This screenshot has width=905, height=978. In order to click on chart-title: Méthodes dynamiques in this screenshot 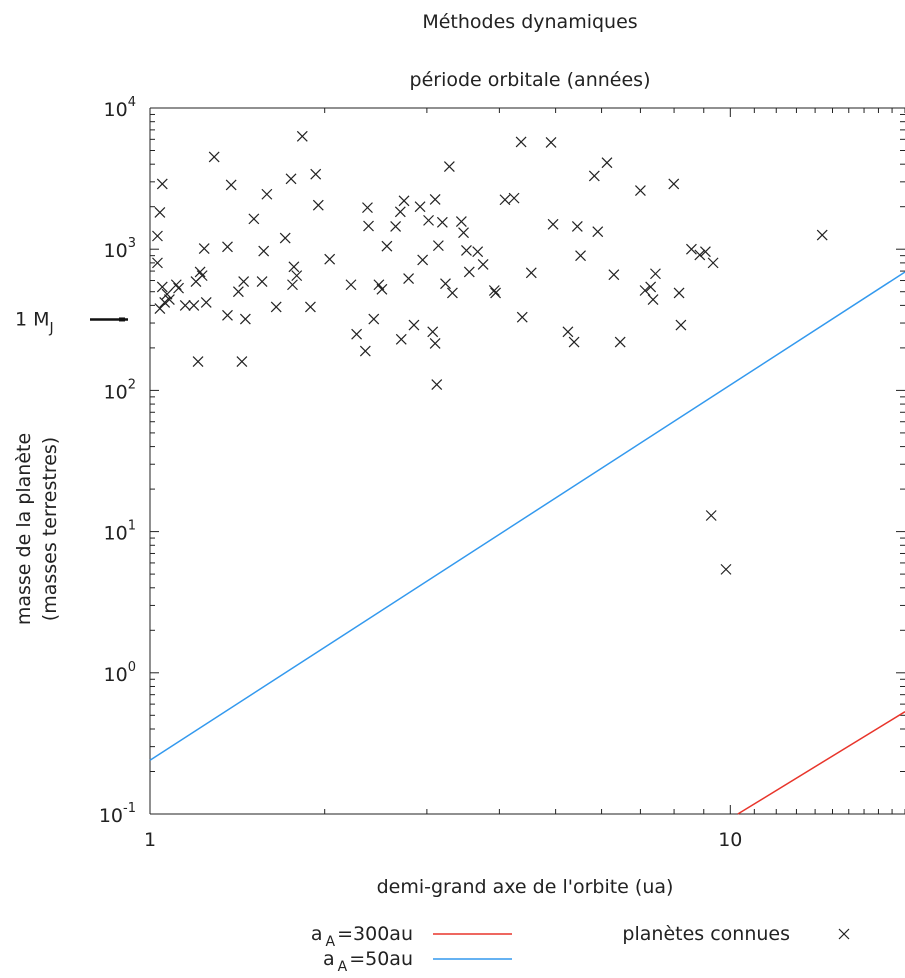, I will do `click(529, 22)`.